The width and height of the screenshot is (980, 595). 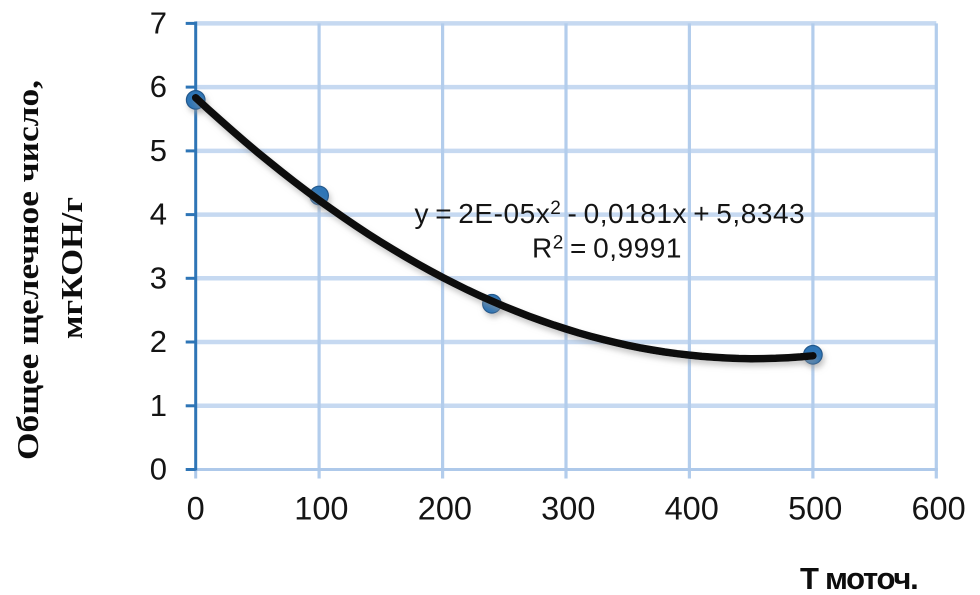 What do you see at coordinates (858, 578) in the screenshot?
I see `svg-text: Т моточ.` at bounding box center [858, 578].